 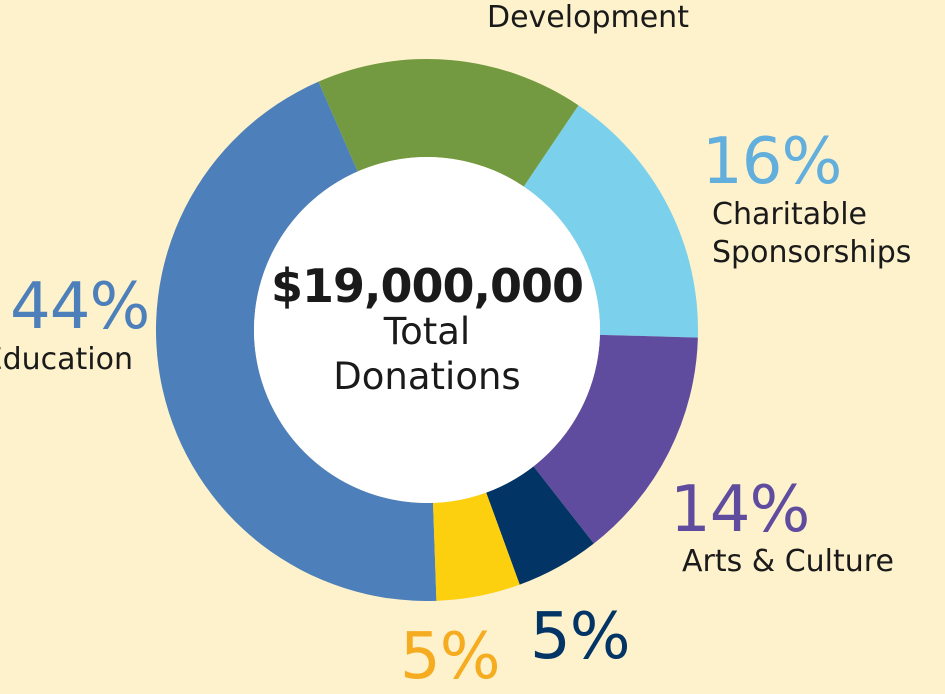 What do you see at coordinates (66, 359) in the screenshot?
I see `education-name: Education` at bounding box center [66, 359].